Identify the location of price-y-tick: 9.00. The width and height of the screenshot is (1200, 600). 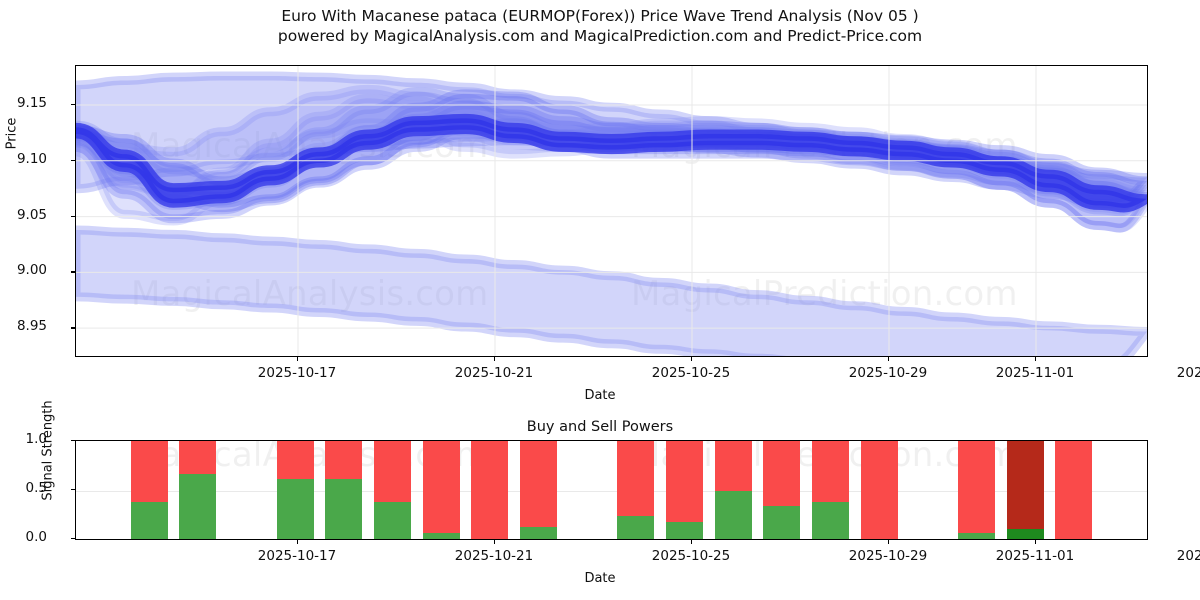
(31, 270).